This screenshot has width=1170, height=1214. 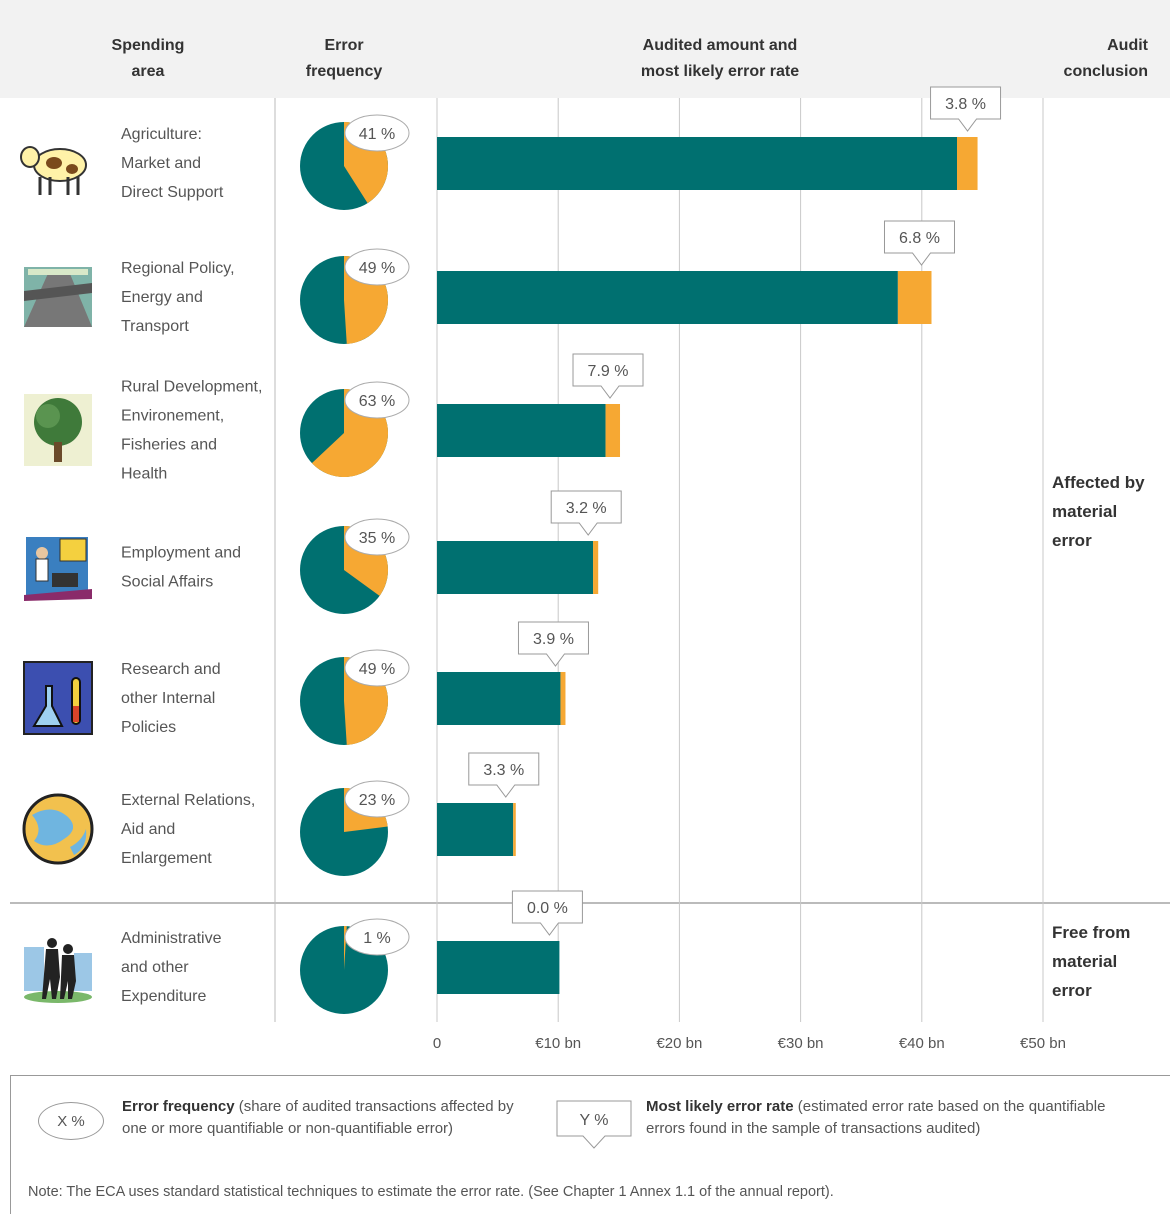 I want to click on error-rate-label: 3.9 %, so click(x=553, y=639).